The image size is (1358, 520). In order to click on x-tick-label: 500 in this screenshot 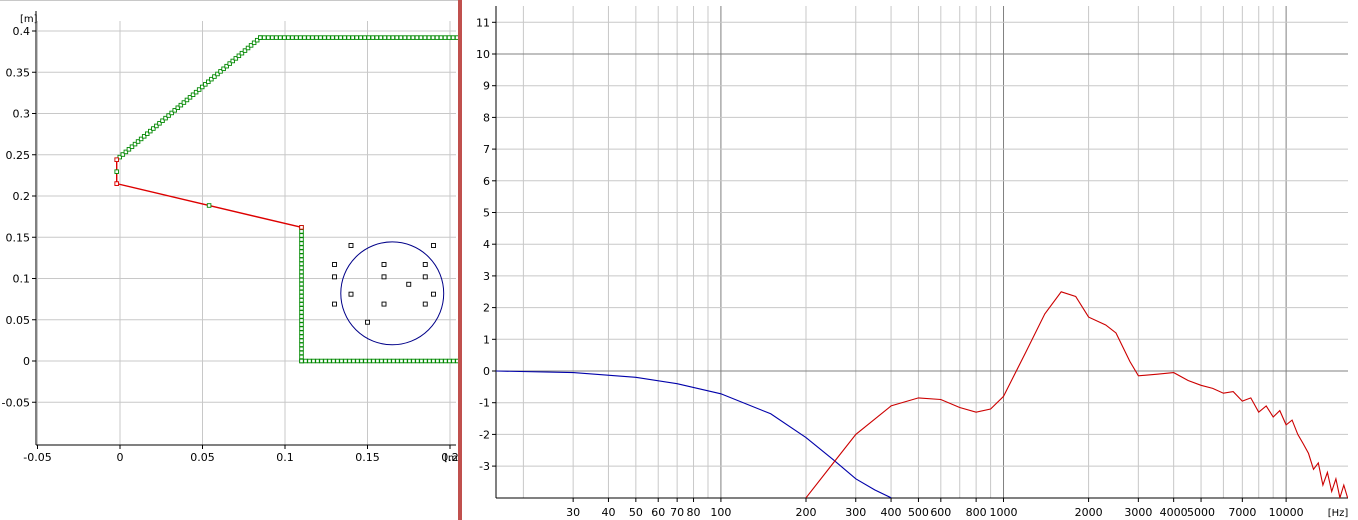, I will do `click(918, 512)`.